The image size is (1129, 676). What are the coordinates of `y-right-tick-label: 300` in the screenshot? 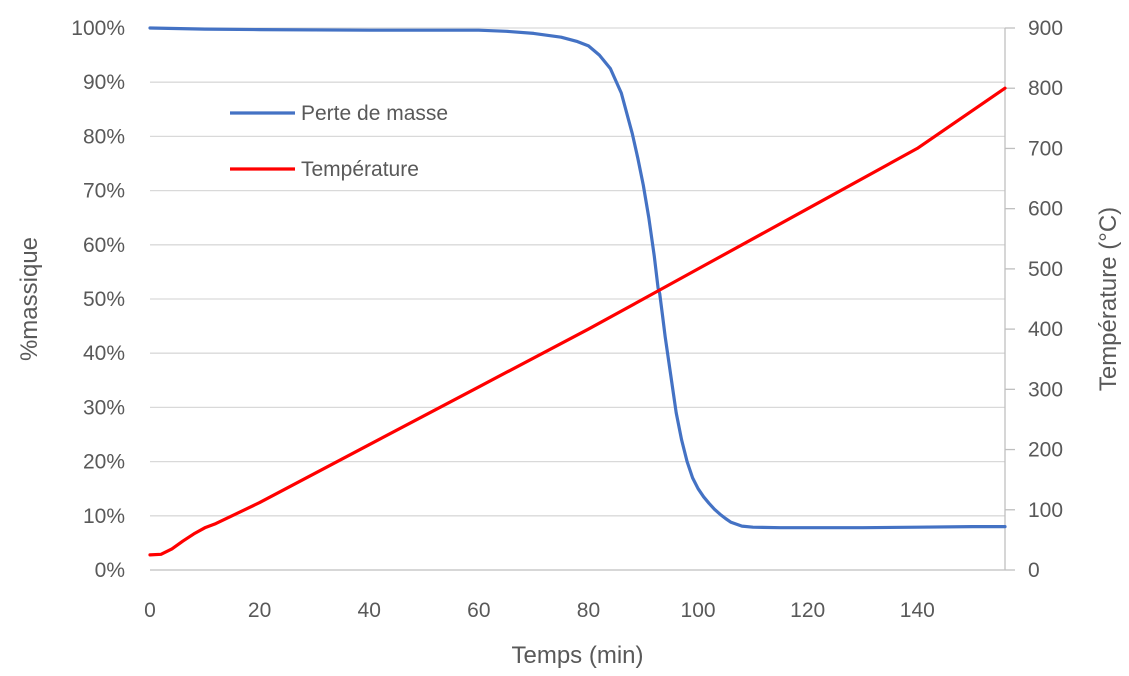 It's located at (1045, 389).